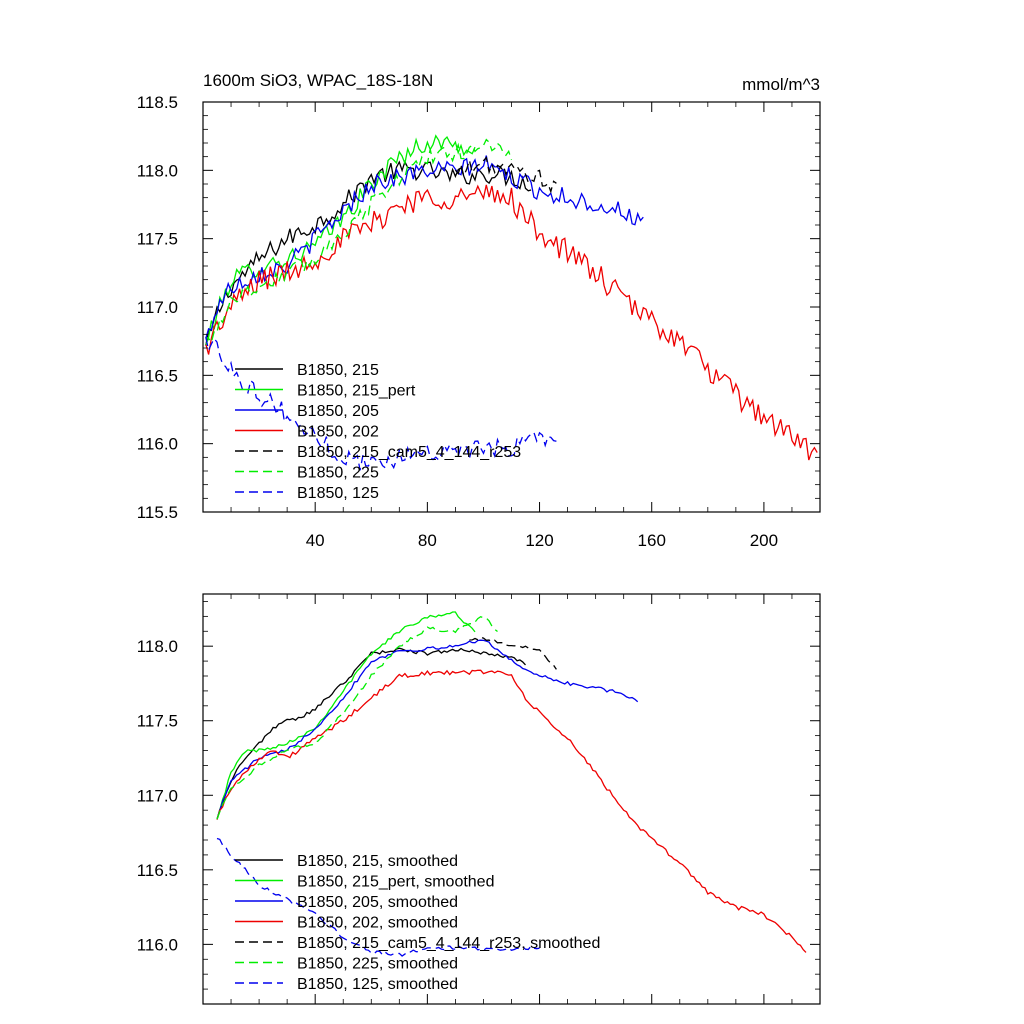  I want to click on legend-label-b1850-215-pert: B1850, 215_pert, so click(356, 391).